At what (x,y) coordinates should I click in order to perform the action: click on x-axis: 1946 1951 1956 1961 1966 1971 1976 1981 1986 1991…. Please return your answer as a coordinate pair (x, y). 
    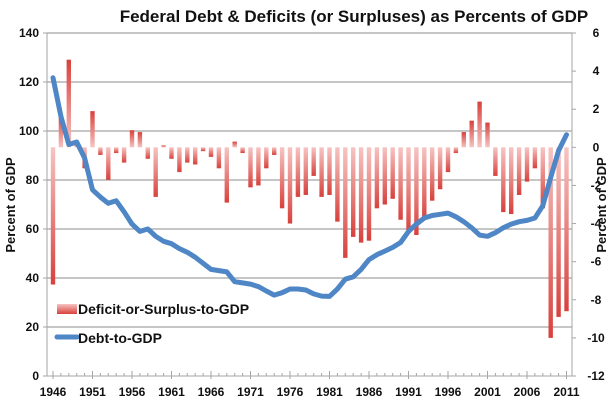
    Looking at the image, I should click on (310, 385).